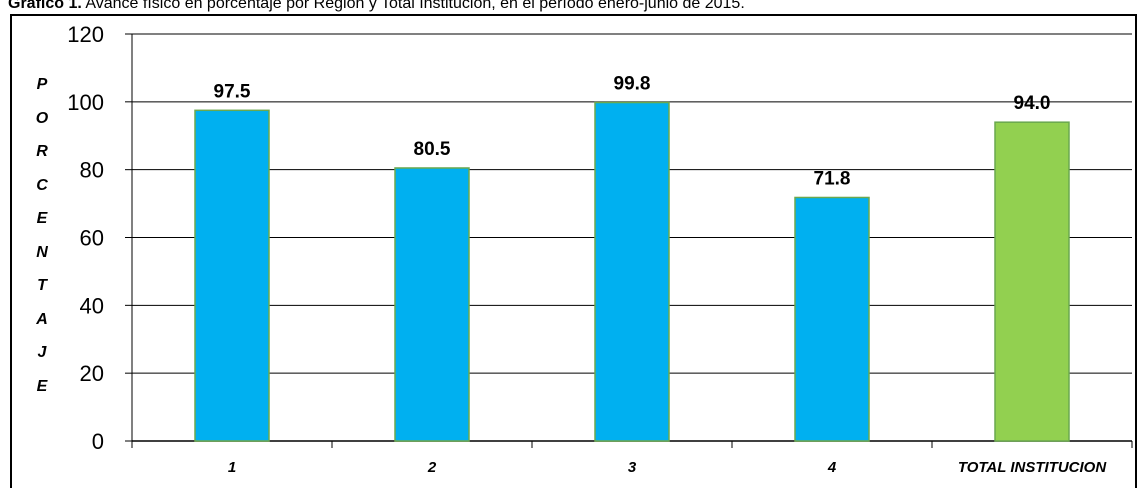  What do you see at coordinates (432, 467) in the screenshot?
I see `x-tick-label: 2` at bounding box center [432, 467].